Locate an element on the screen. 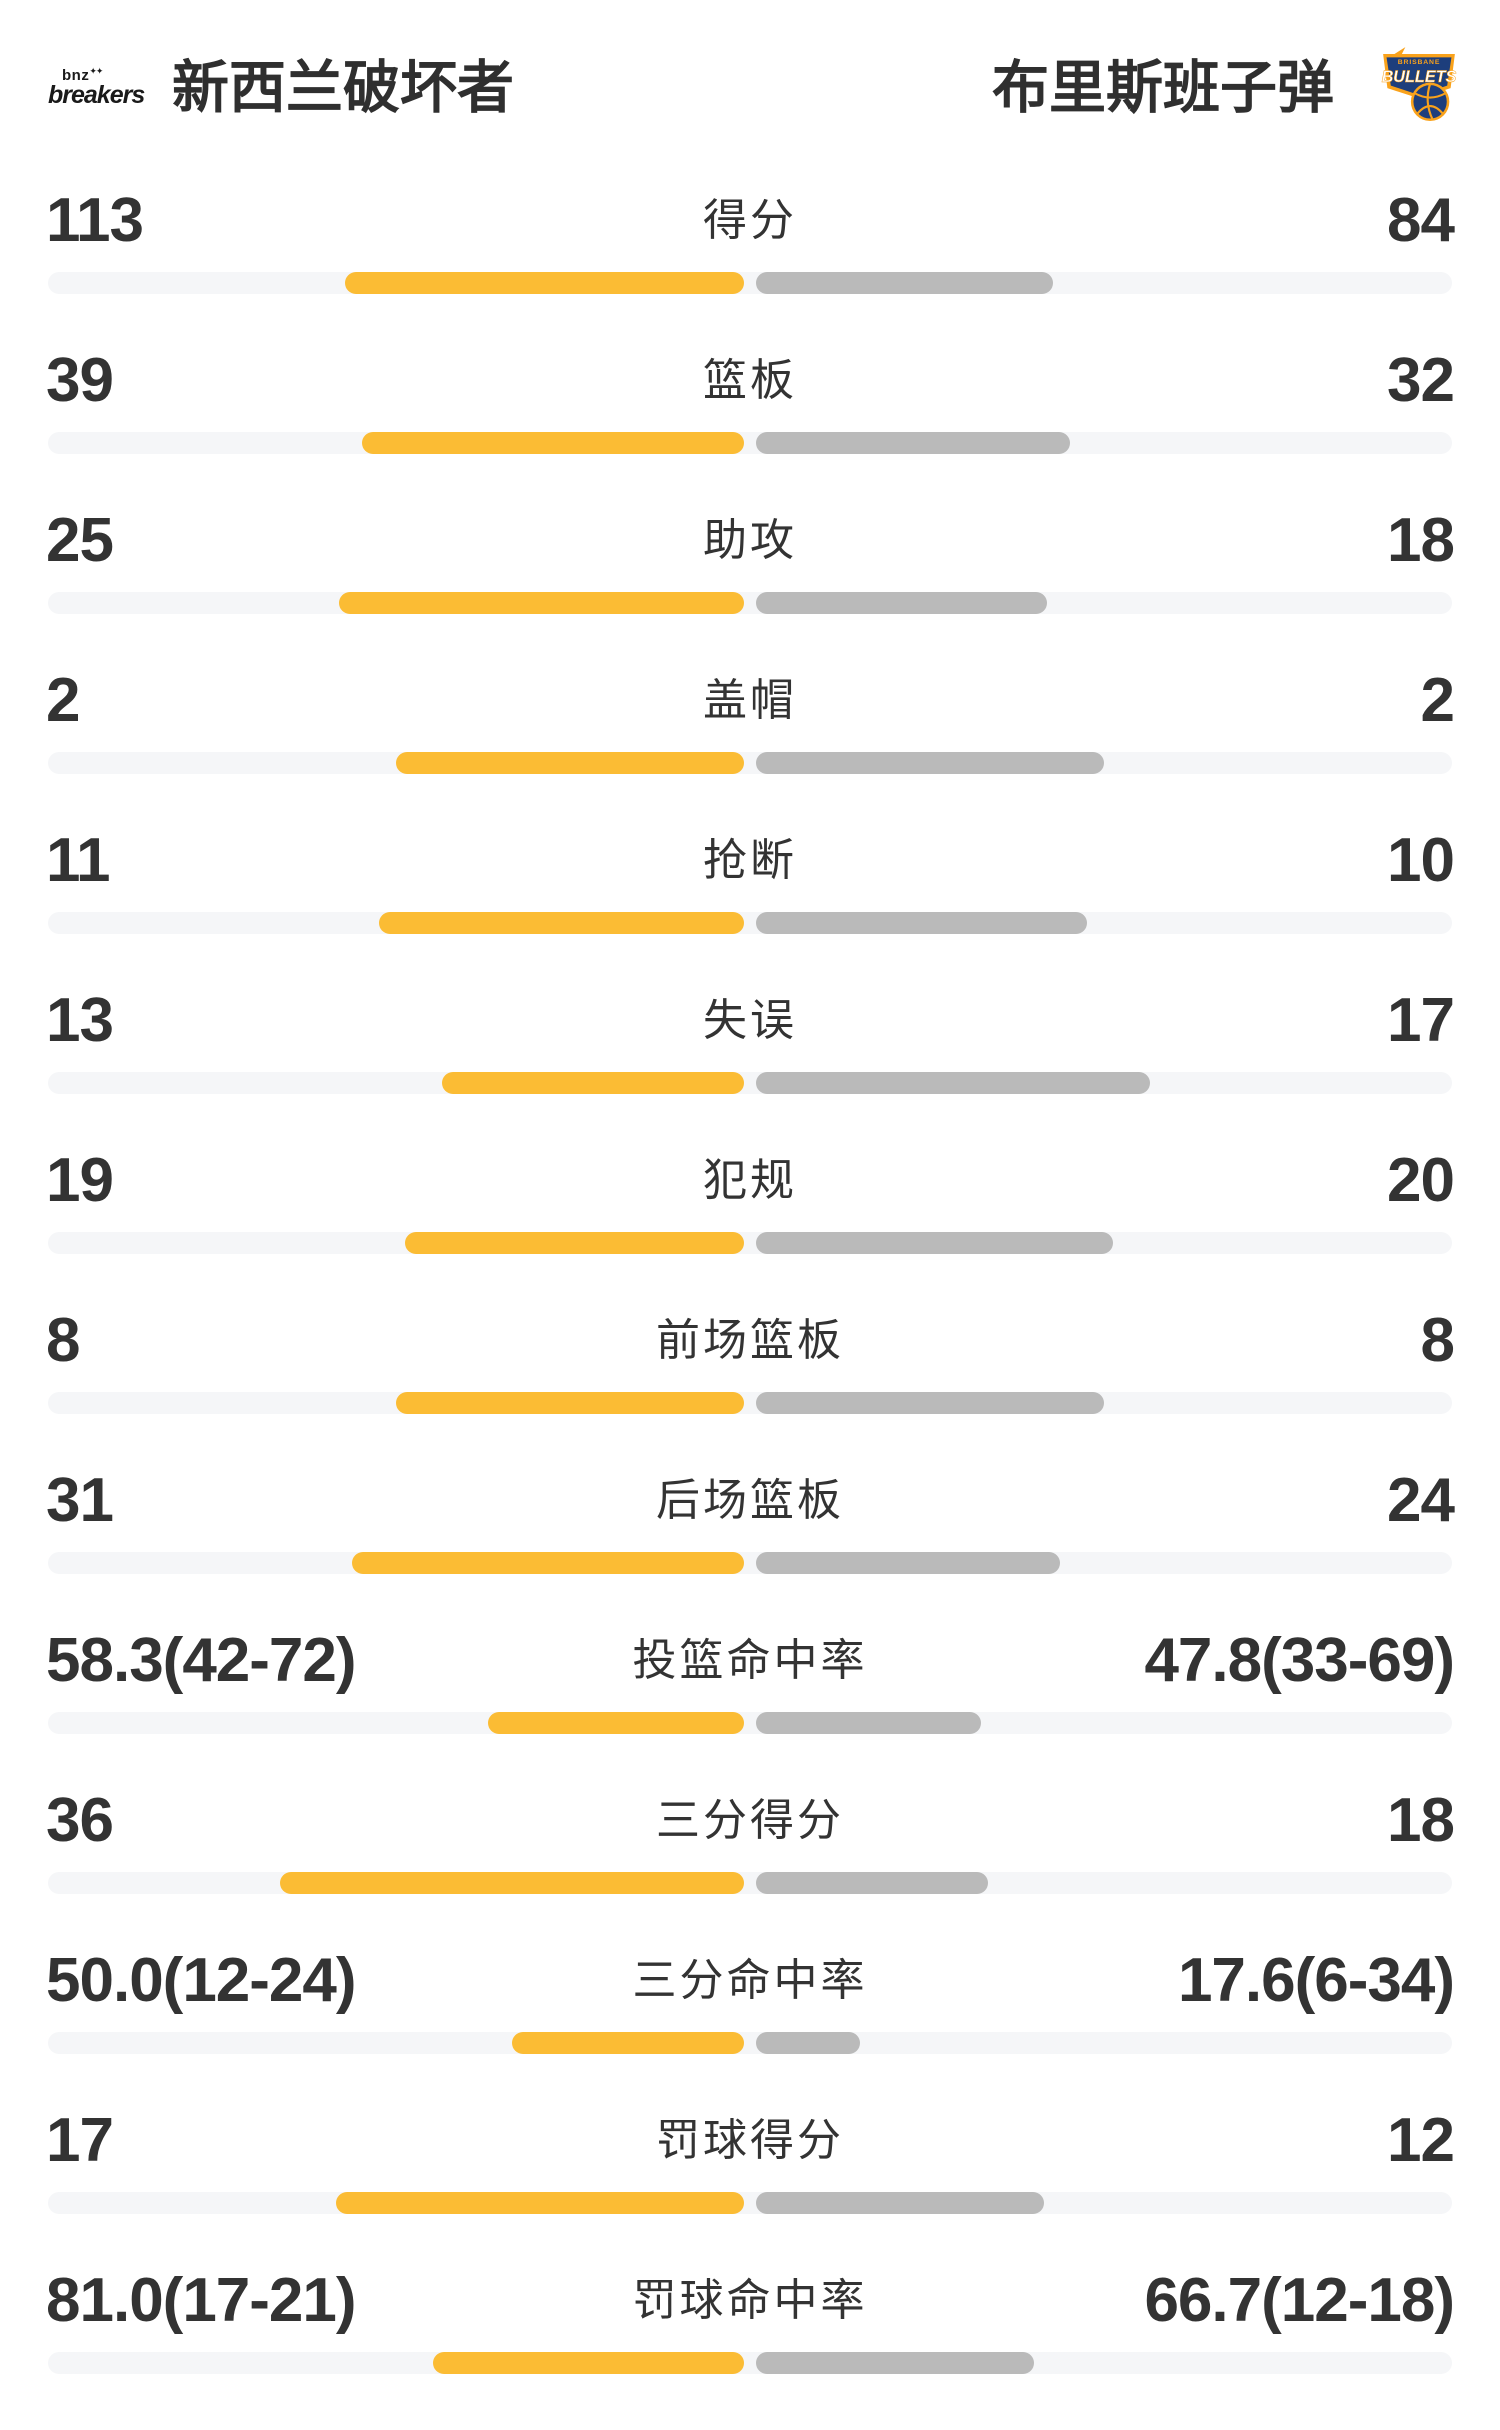 Image resolution: width=1500 pixels, height=2430 pixels. away-value: 32 is located at coordinates (1421, 380).